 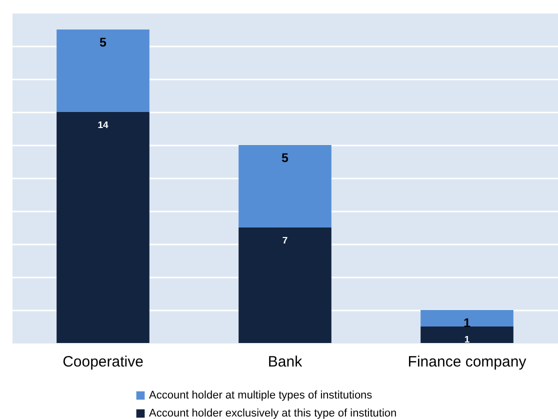 I want to click on data-label: 14, so click(x=103, y=125).